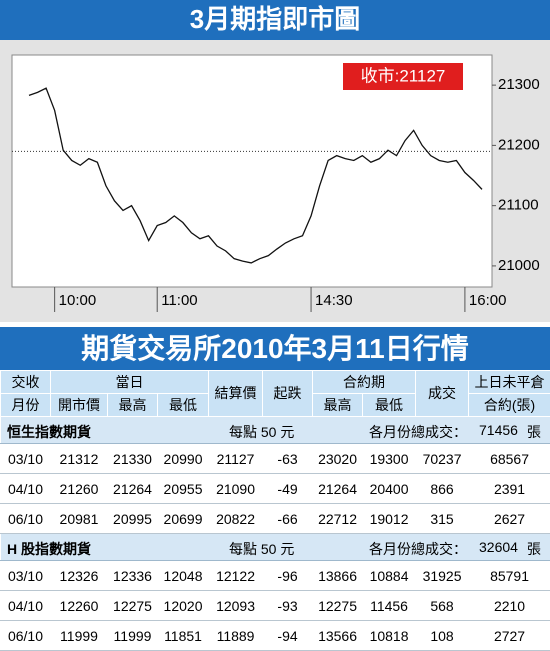 Image resolution: width=550 pixels, height=651 pixels. What do you see at coordinates (133, 519) in the screenshot?
I see `cell: 20995` at bounding box center [133, 519].